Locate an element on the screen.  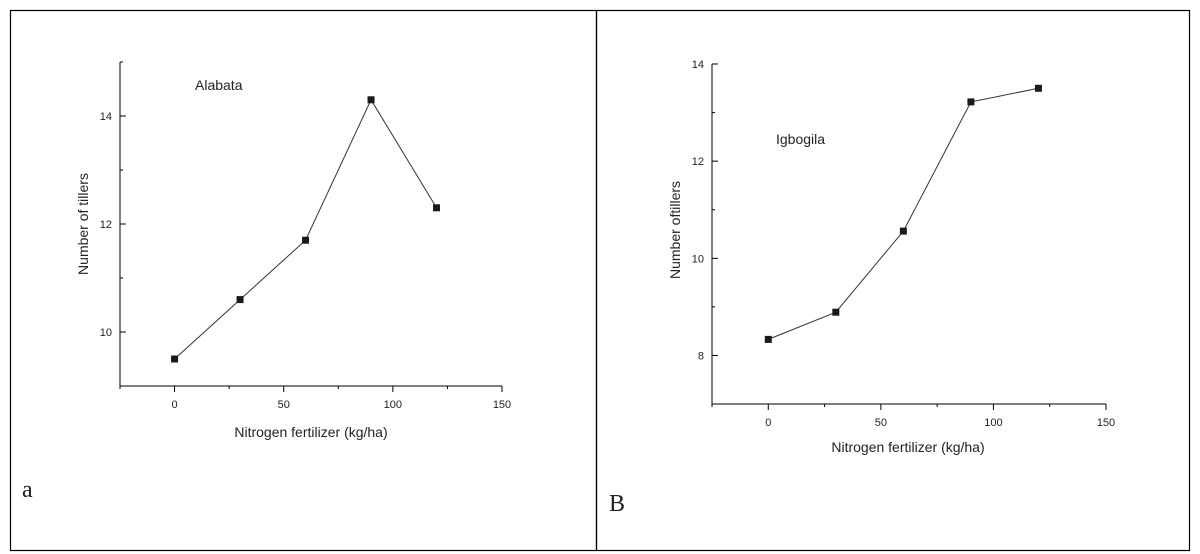
y-ticks: 10 12 14 is located at coordinates (113, 224).